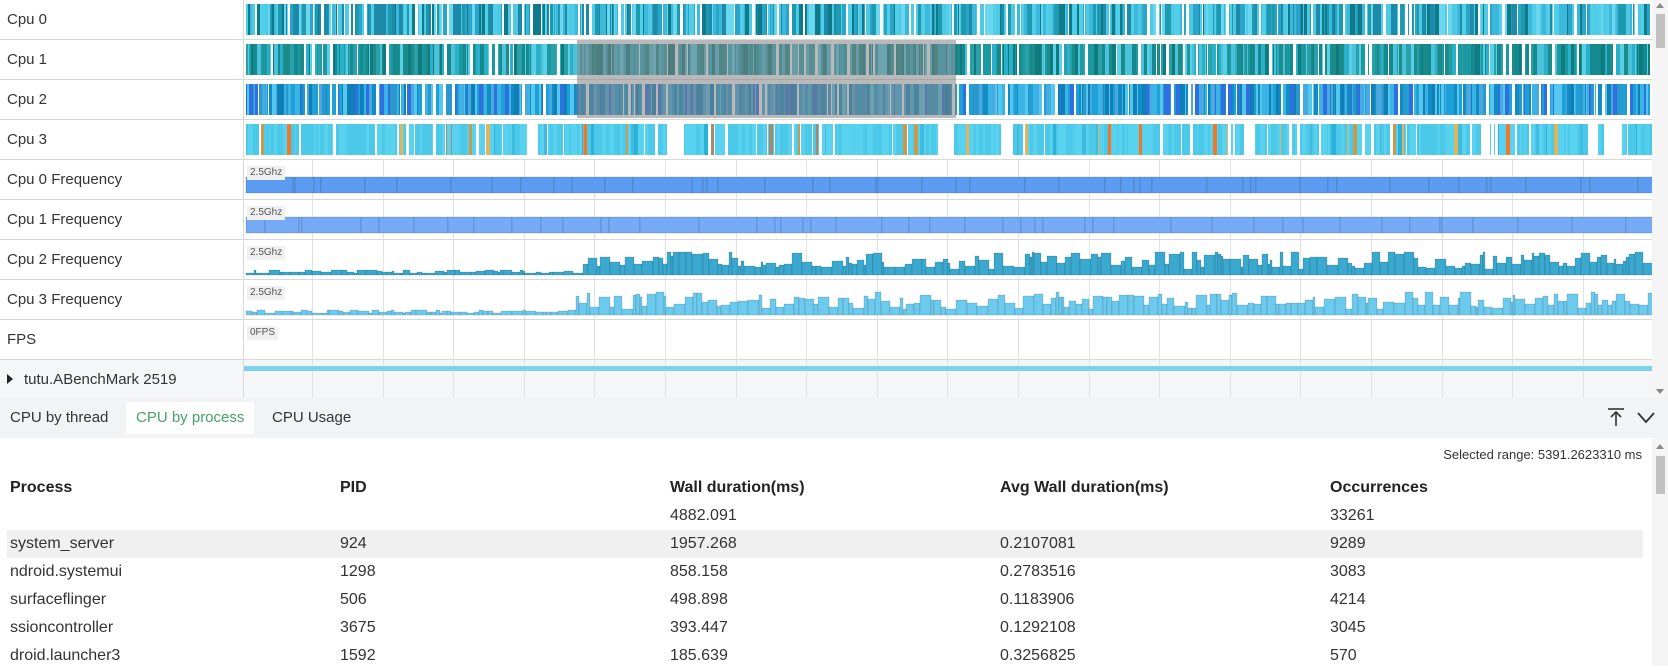 The image size is (1668, 670). Describe the element at coordinates (358, 627) in the screenshot. I see `table-cell: 3675` at that location.